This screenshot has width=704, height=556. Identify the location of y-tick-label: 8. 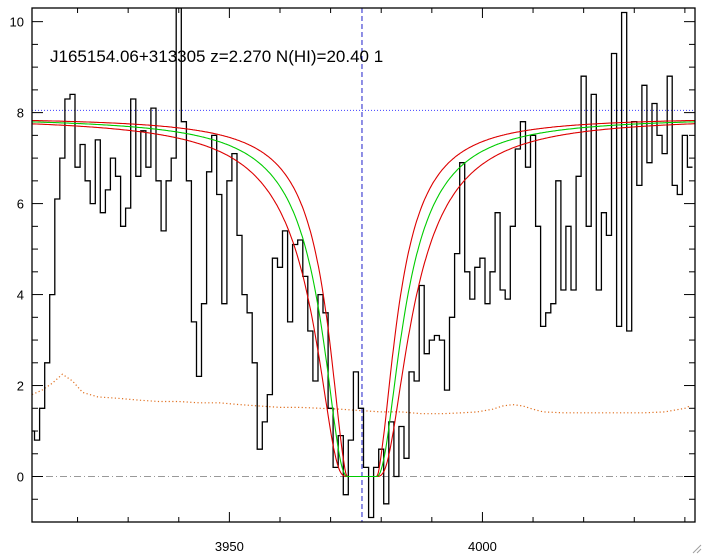
(20, 113).